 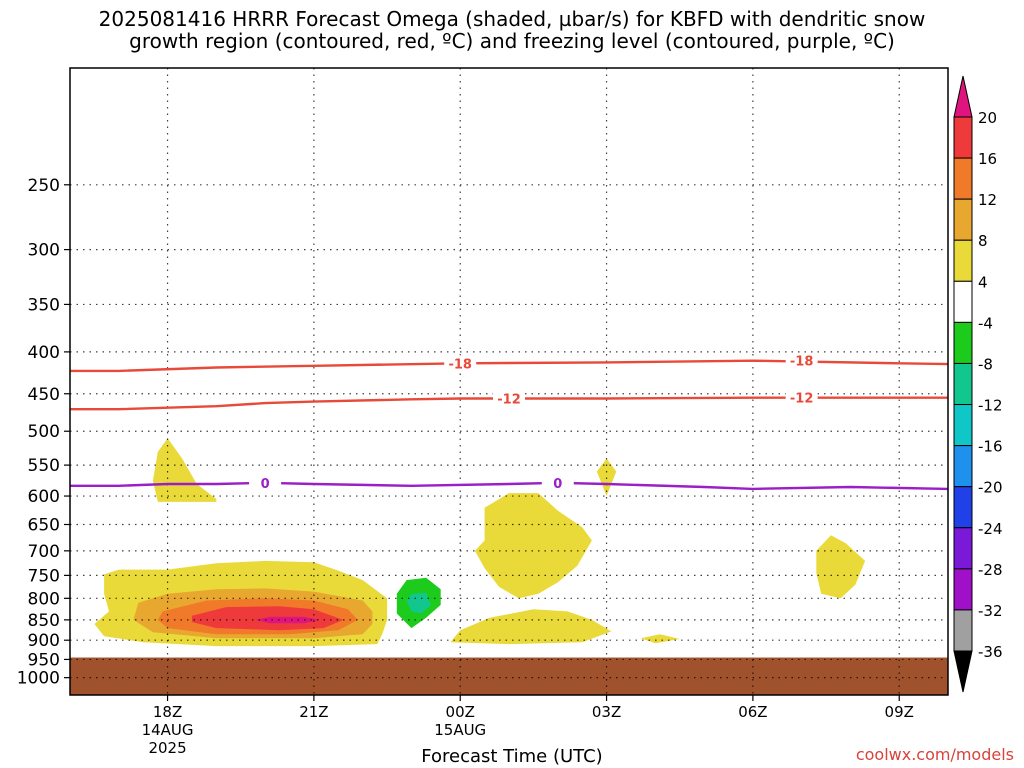 I want to click on x-tick-label-09Z: 09Z, so click(x=899, y=712).